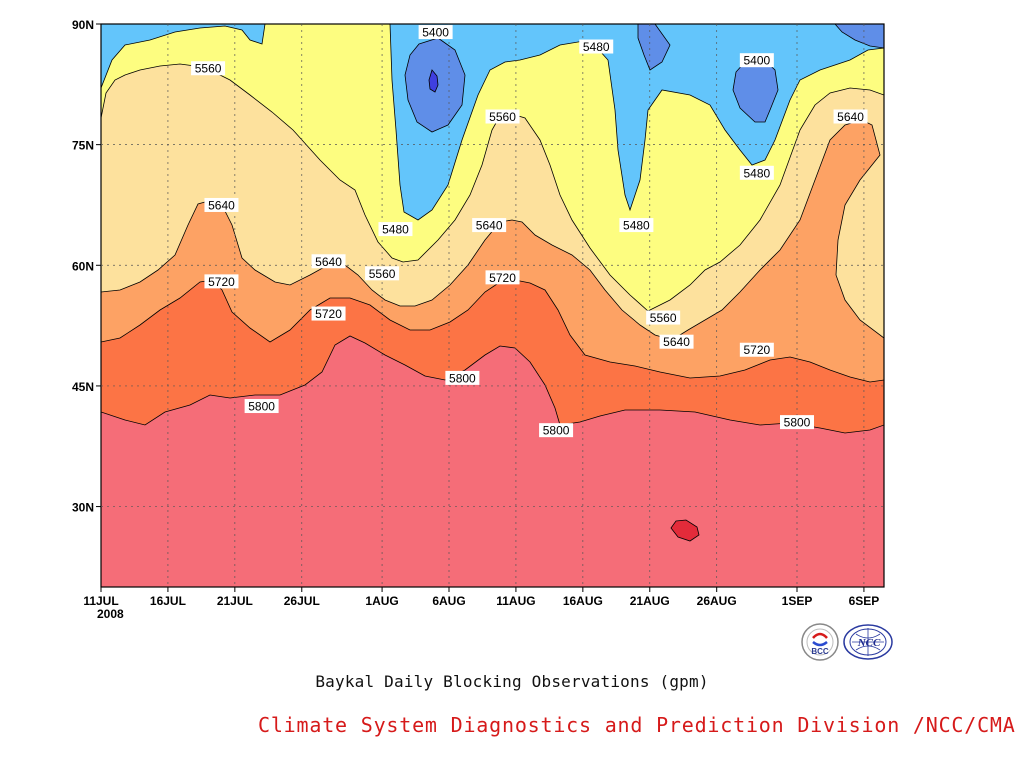  Describe the element at coordinates (100, 601) in the screenshot. I see `x-tick-label: 11JUL` at that location.